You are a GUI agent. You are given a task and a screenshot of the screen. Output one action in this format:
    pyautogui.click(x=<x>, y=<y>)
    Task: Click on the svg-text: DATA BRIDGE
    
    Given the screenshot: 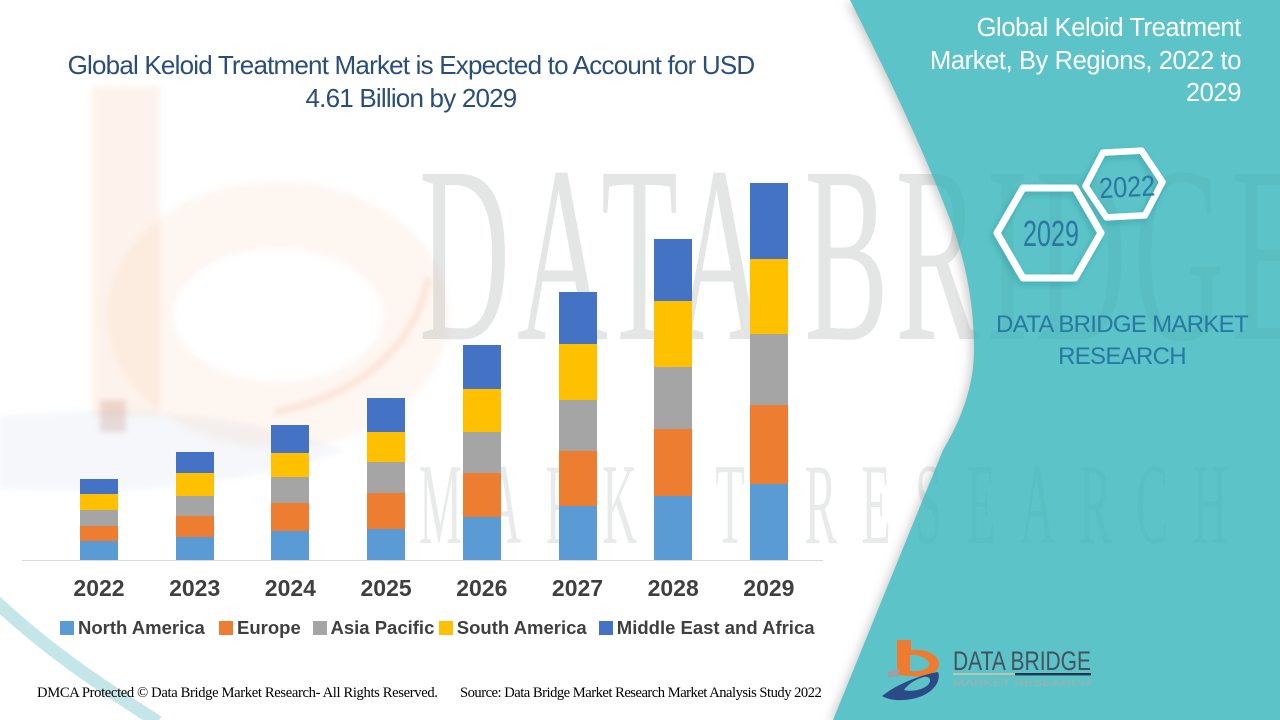 What is the action you would take?
    pyautogui.click(x=1022, y=661)
    